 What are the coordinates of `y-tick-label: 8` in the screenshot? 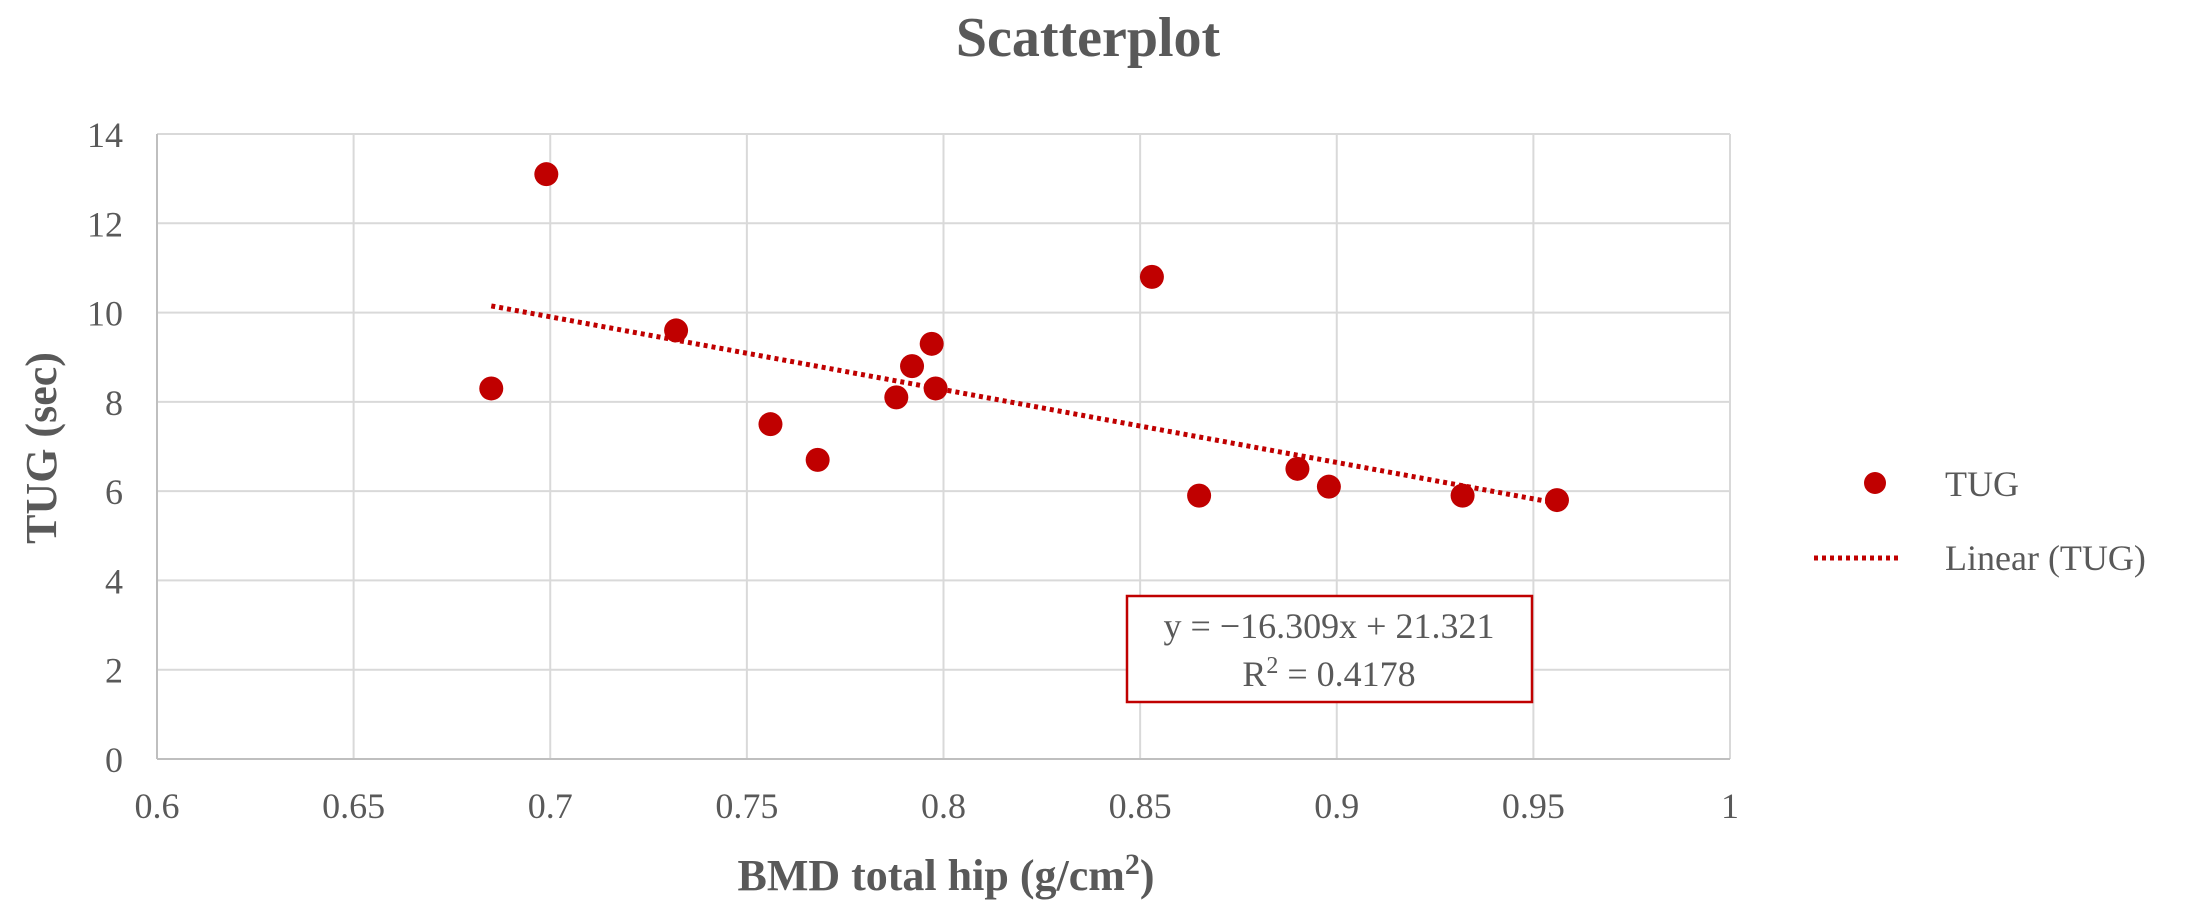 It's located at (114, 403).